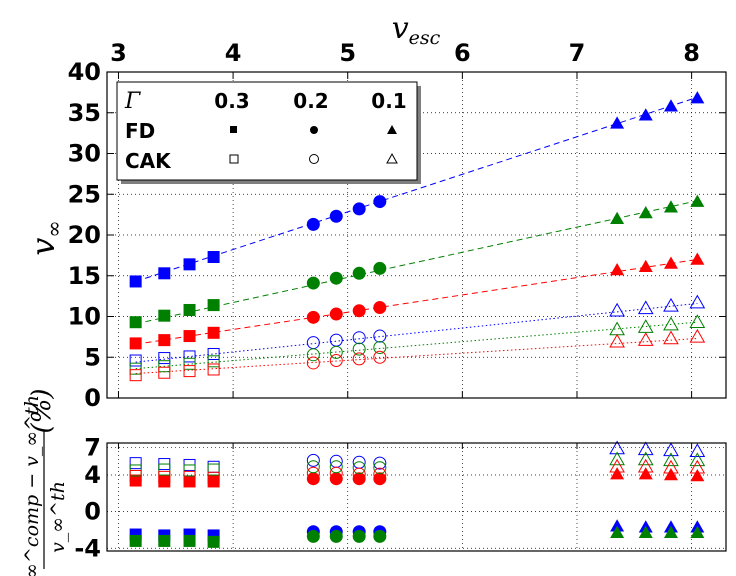 The width and height of the screenshot is (736, 576). Describe the element at coordinates (617, 122) in the screenshot. I see `main-point-fd-blue-g0.1-0` at that location.